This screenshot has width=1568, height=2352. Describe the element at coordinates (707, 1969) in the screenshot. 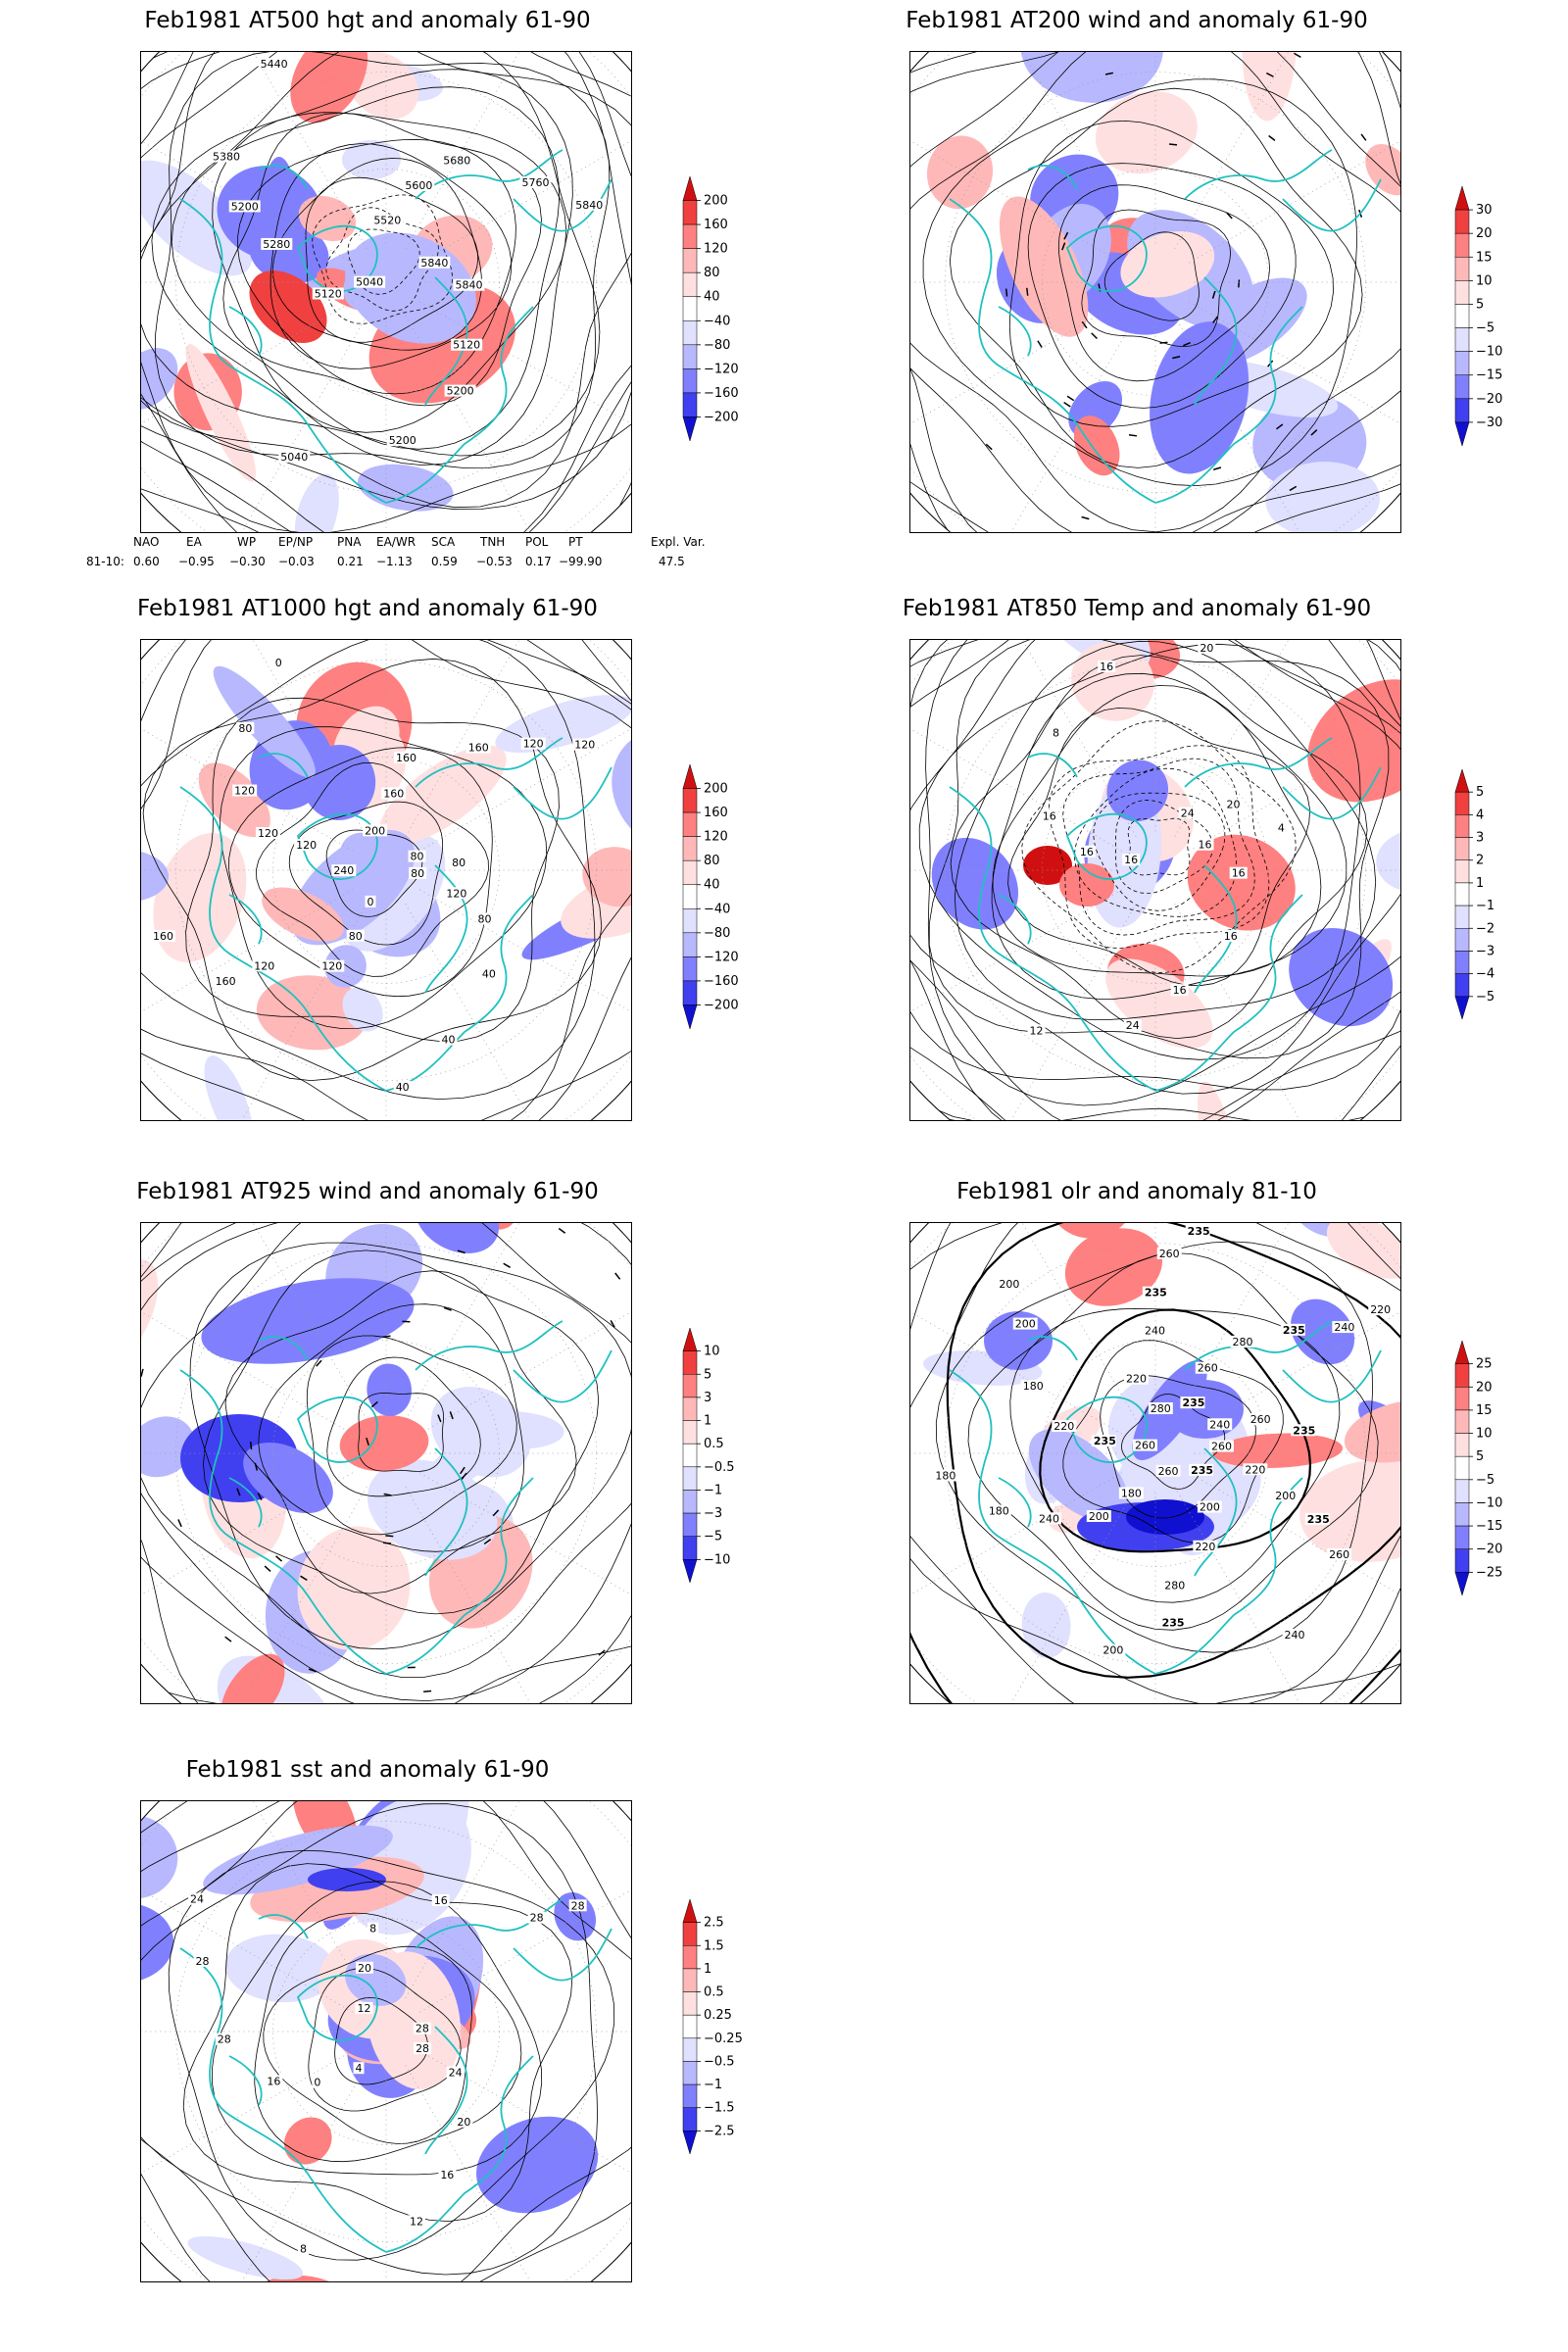

I see `colorbar-label: 1` at that location.